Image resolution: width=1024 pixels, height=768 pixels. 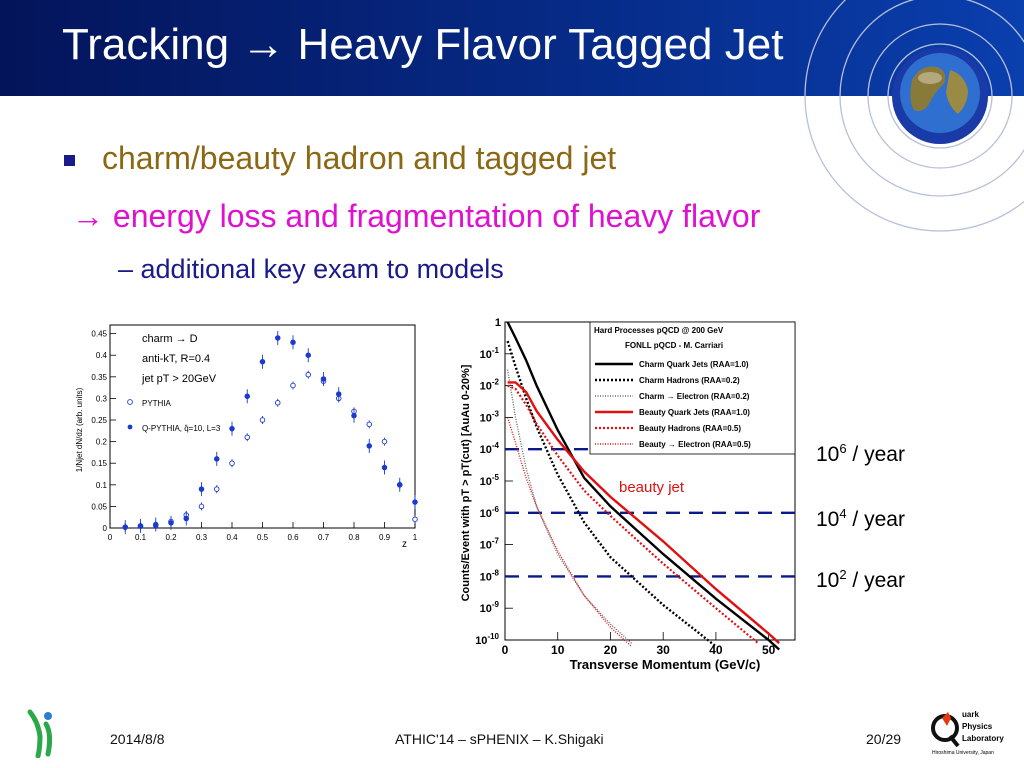 I want to click on globe-decoration, so click(x=914, y=116).